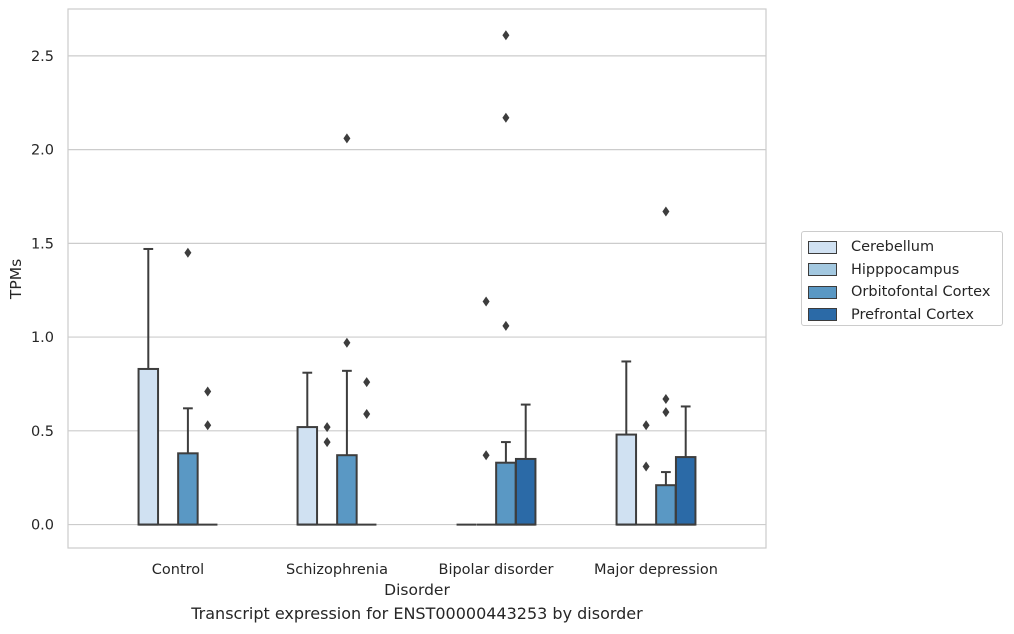  What do you see at coordinates (42, 432) in the screenshot?
I see `y-tick-label: 0.5` at bounding box center [42, 432].